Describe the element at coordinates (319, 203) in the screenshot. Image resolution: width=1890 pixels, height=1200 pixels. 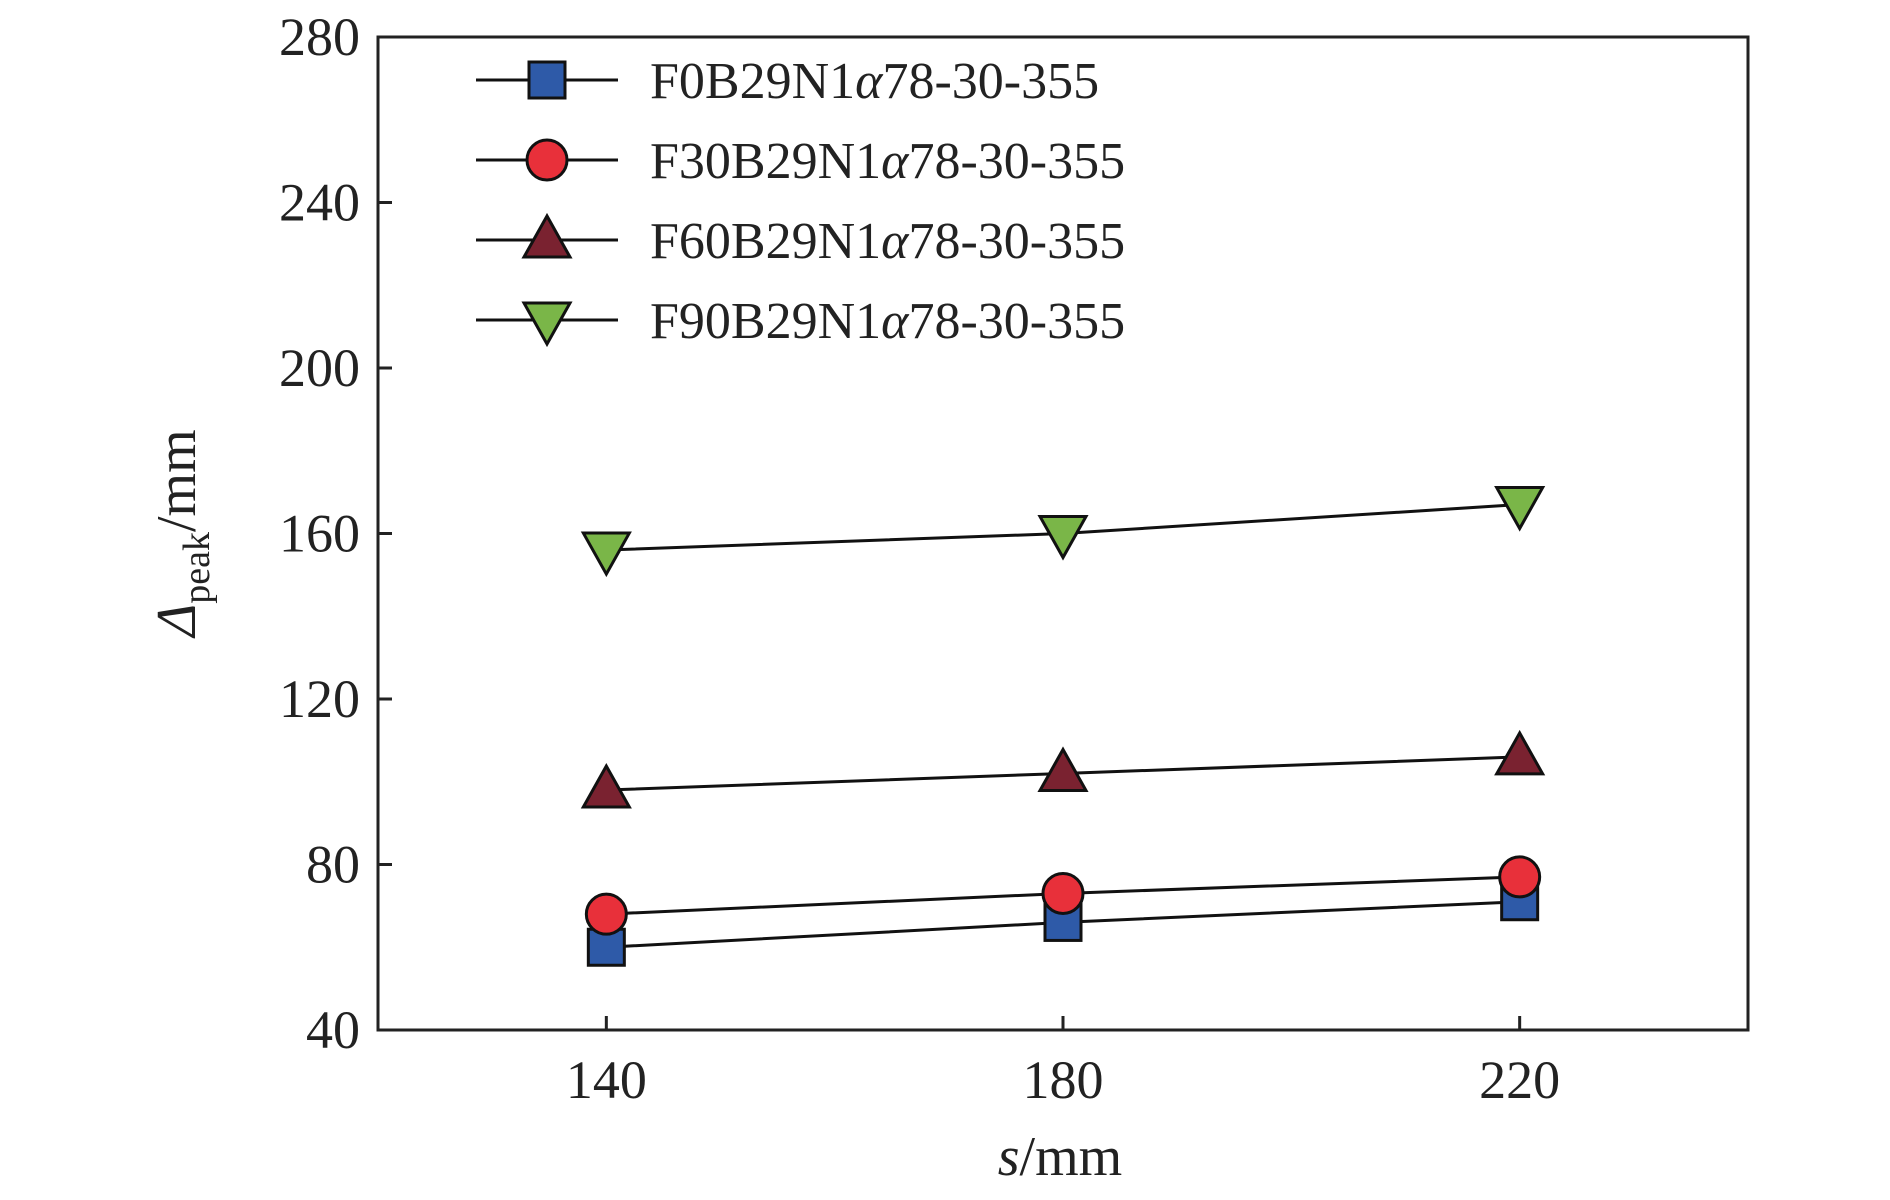
I see `y-tick-label: 240` at that location.